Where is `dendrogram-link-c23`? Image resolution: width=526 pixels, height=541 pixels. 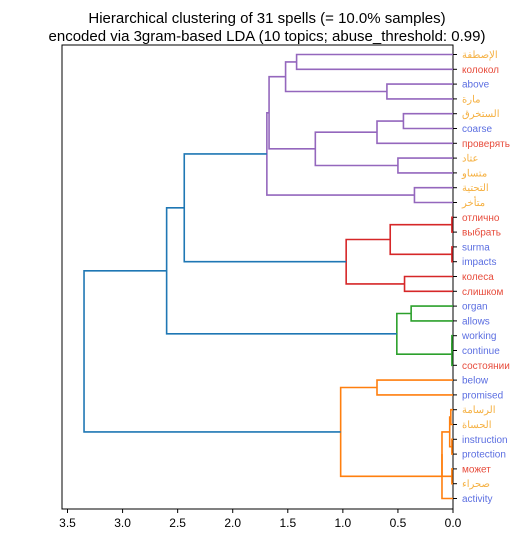 dendrogram-link-c23 is located at coordinates (452, 446).